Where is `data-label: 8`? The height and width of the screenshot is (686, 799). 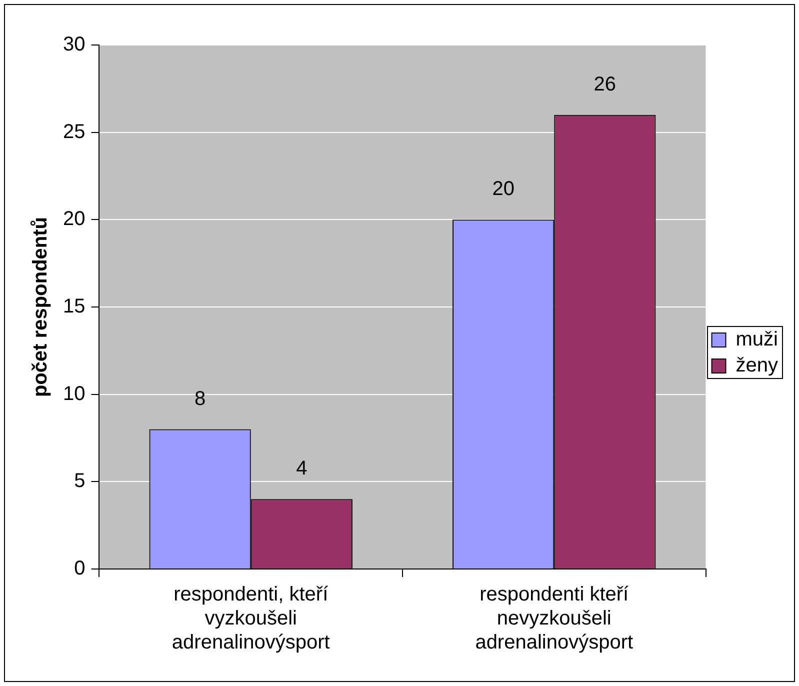 data-label: 8 is located at coordinates (200, 399).